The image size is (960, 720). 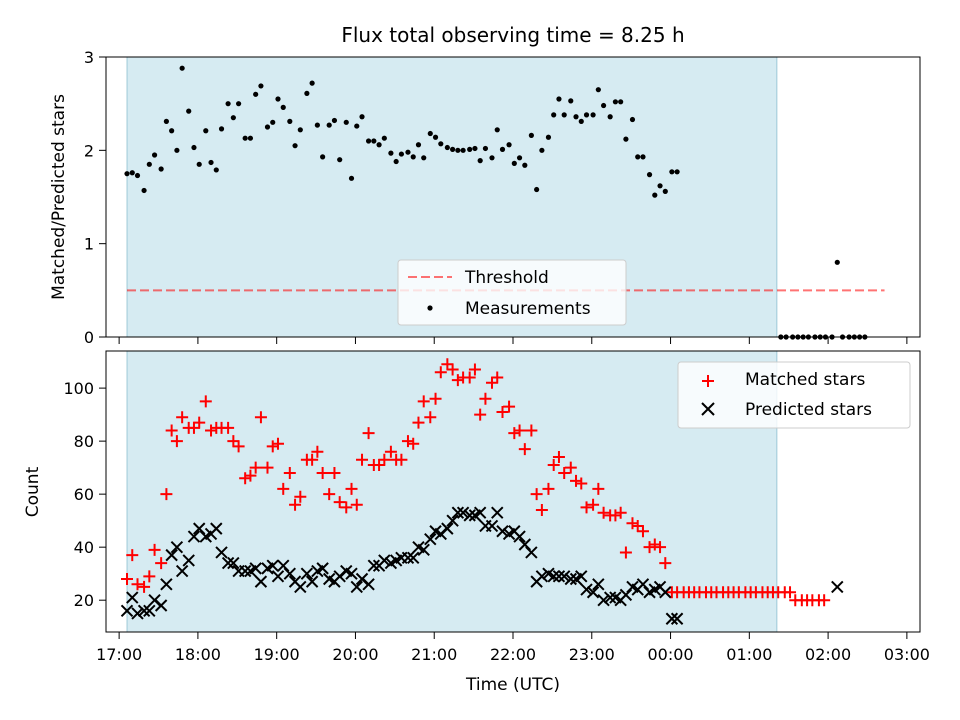 I want to click on bottom-legend: Matched stars Predicted stars, so click(x=794, y=395).